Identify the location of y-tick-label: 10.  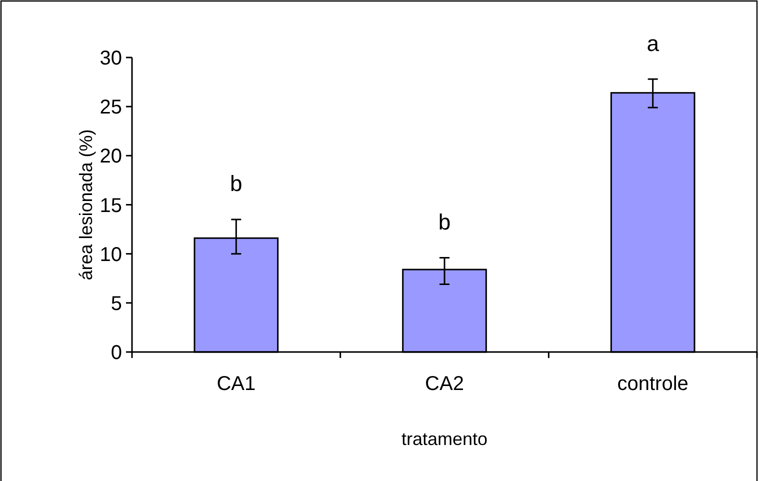
(111, 255).